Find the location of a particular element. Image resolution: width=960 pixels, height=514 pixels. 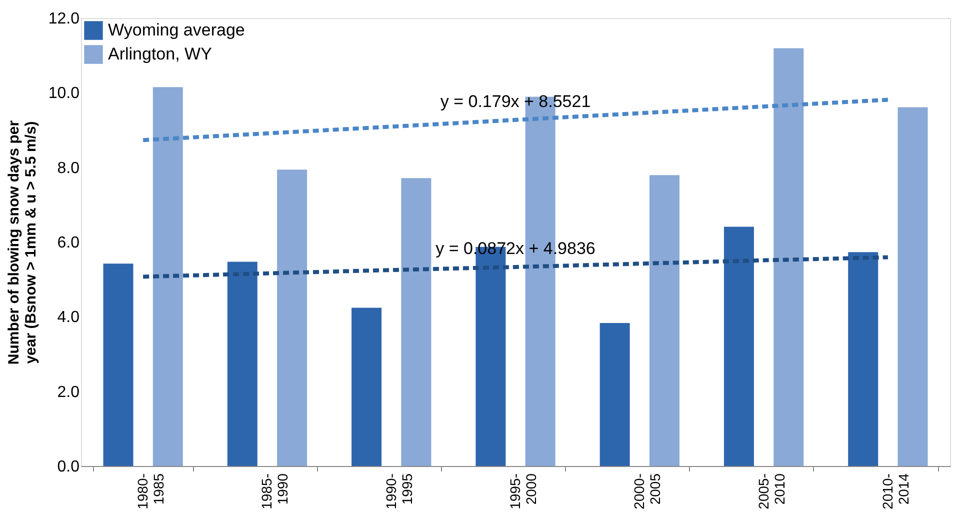

y-tick-label: 4.0 is located at coordinates (68, 317).